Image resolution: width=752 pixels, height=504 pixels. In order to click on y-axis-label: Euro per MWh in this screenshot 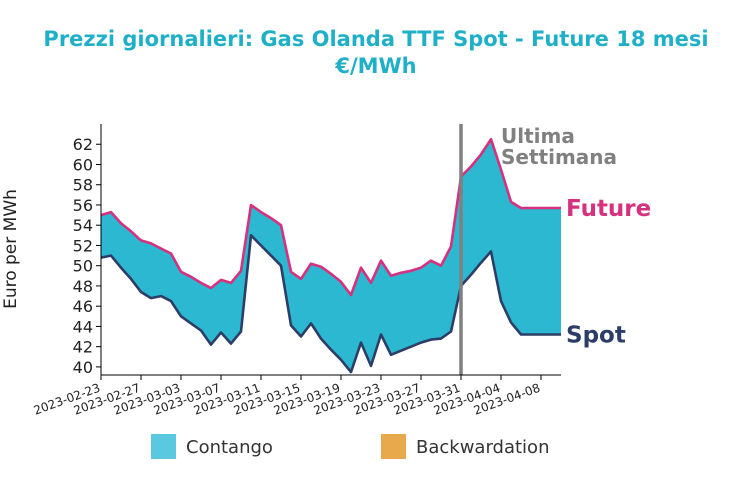, I will do `click(11, 249)`.